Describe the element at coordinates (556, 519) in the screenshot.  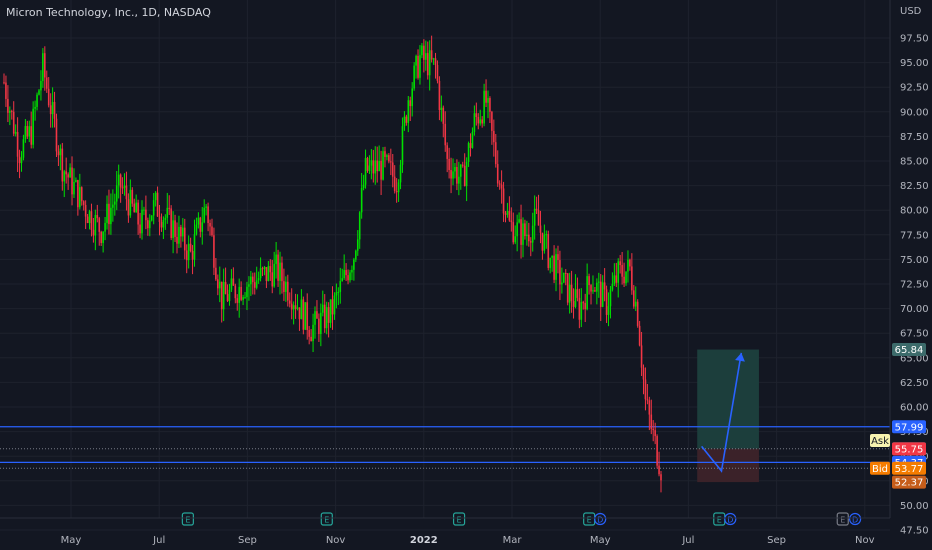
I see `event-markers: EEEEDEDEDE` at that location.